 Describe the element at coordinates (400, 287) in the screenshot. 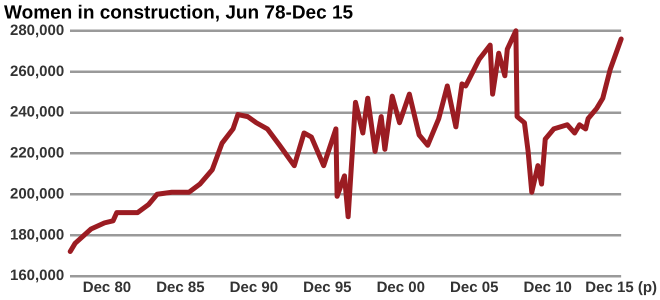

I see `x-tick-label: Dec 00` at that location.